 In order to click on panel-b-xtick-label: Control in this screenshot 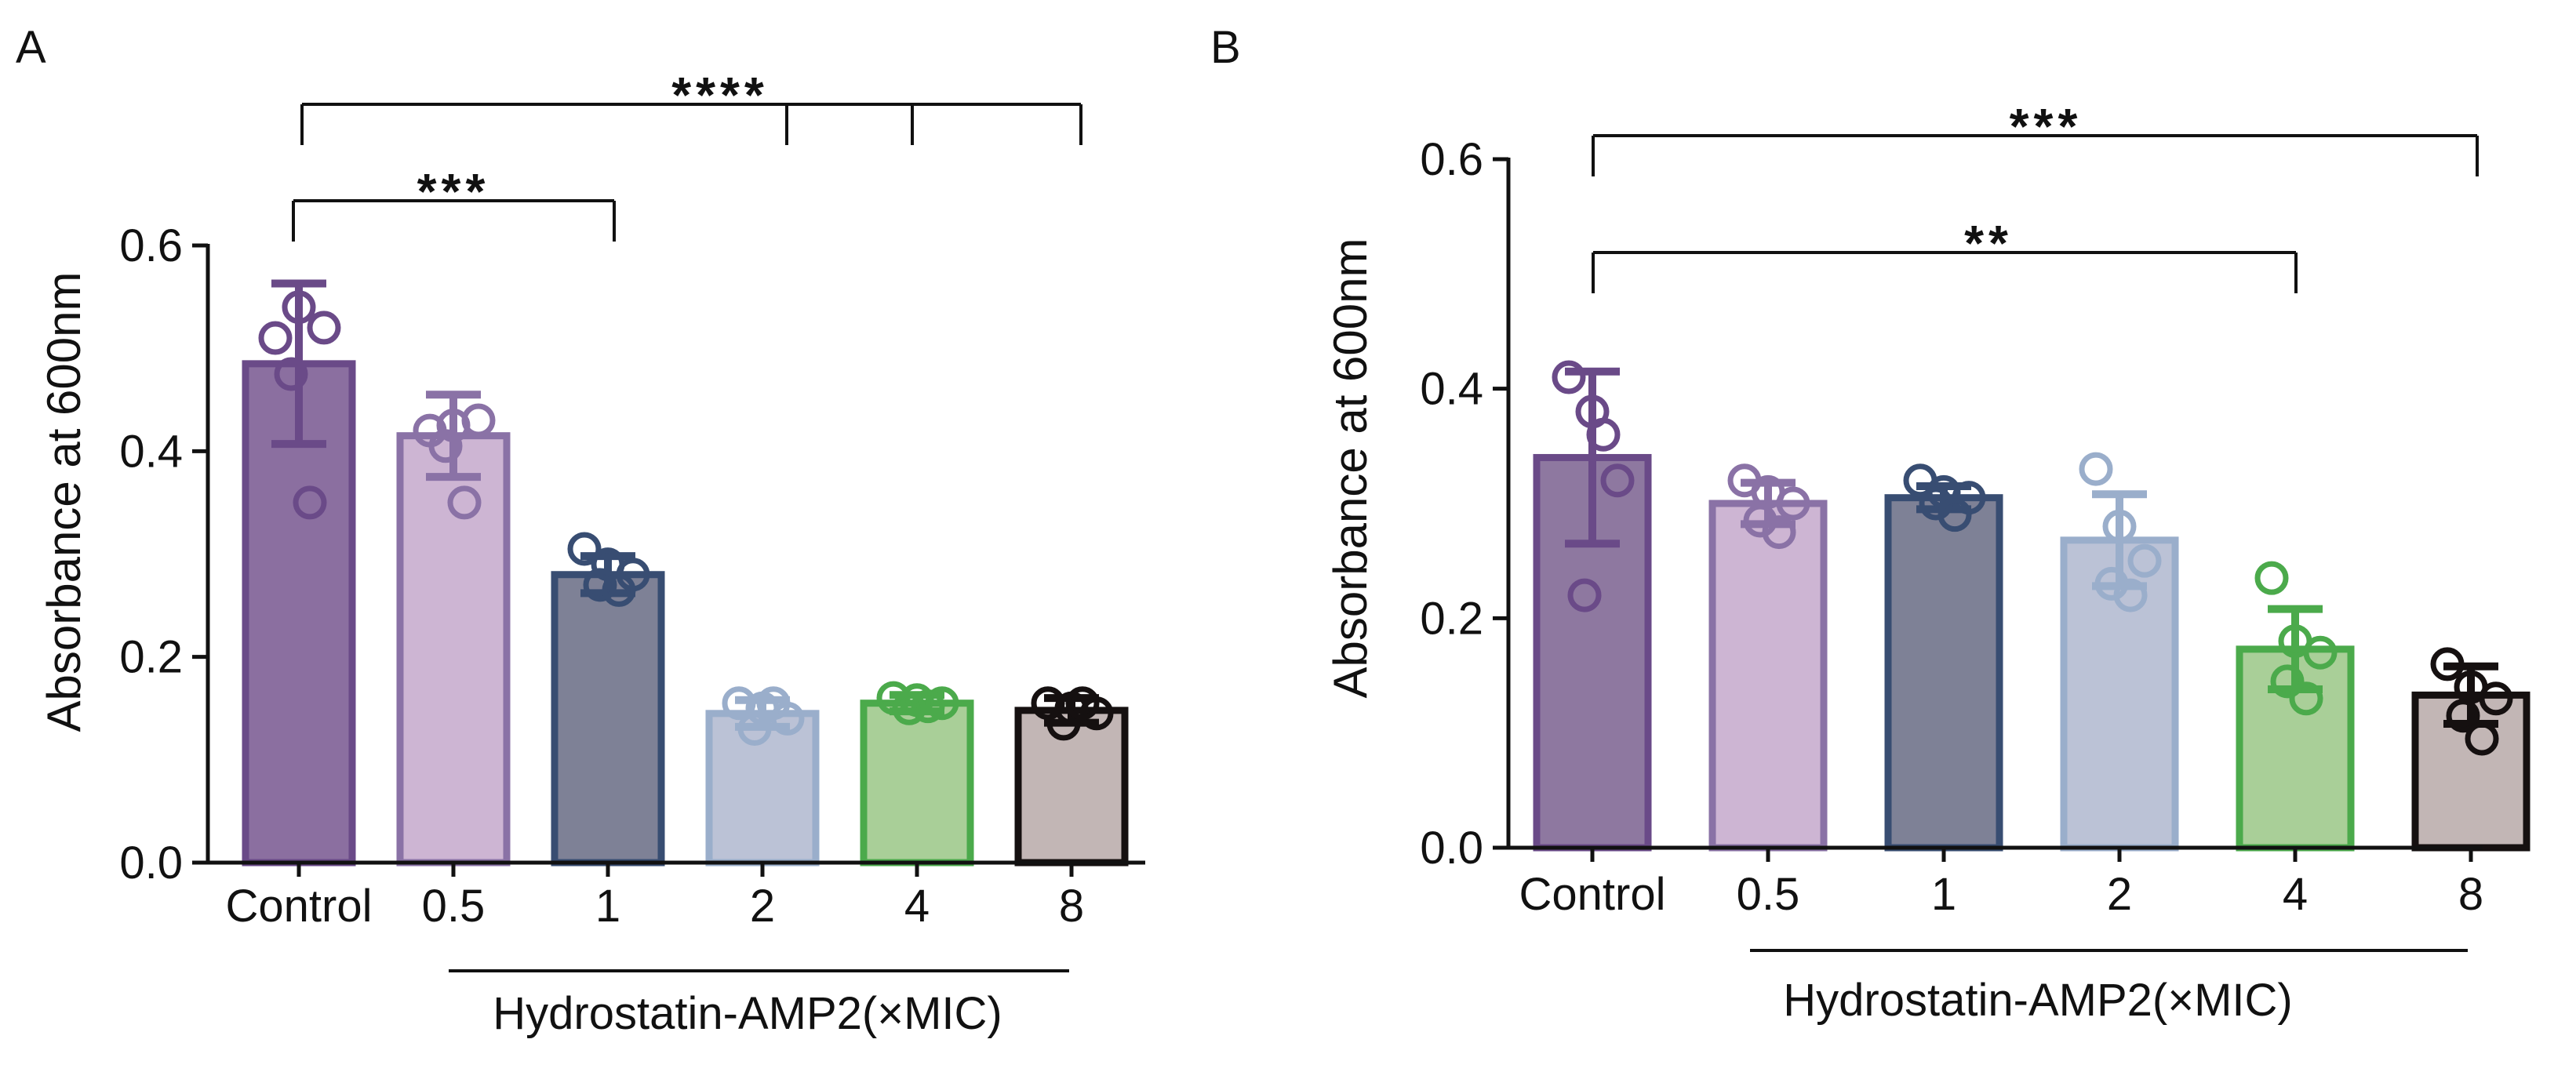, I will do `click(1592, 894)`.